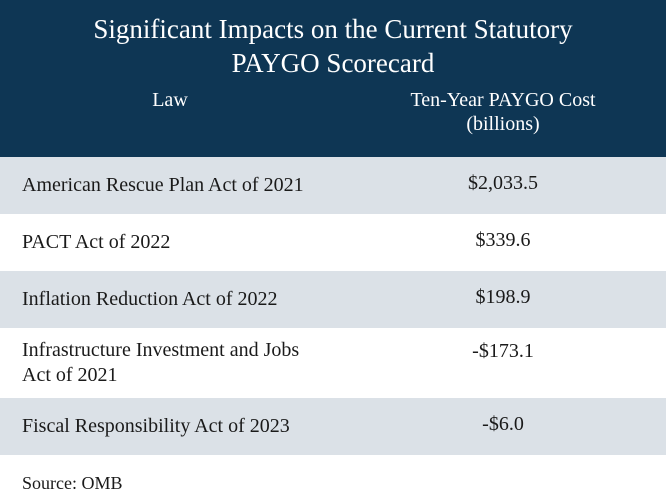  What do you see at coordinates (170, 100) in the screenshot?
I see `column-header-law: Law` at bounding box center [170, 100].